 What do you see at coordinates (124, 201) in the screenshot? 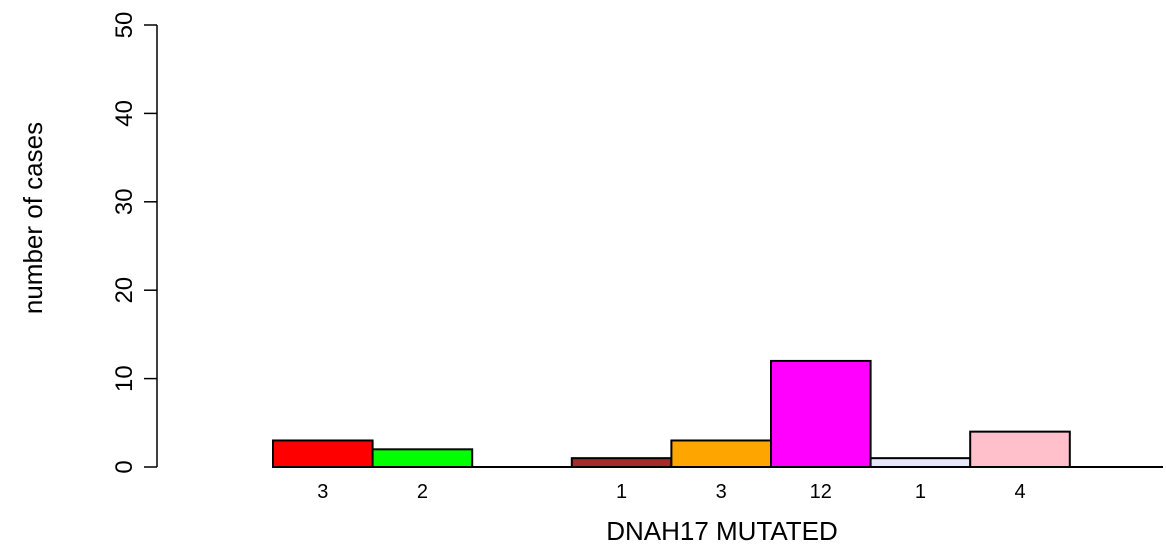
I see `y-tick-label: 30` at bounding box center [124, 201].